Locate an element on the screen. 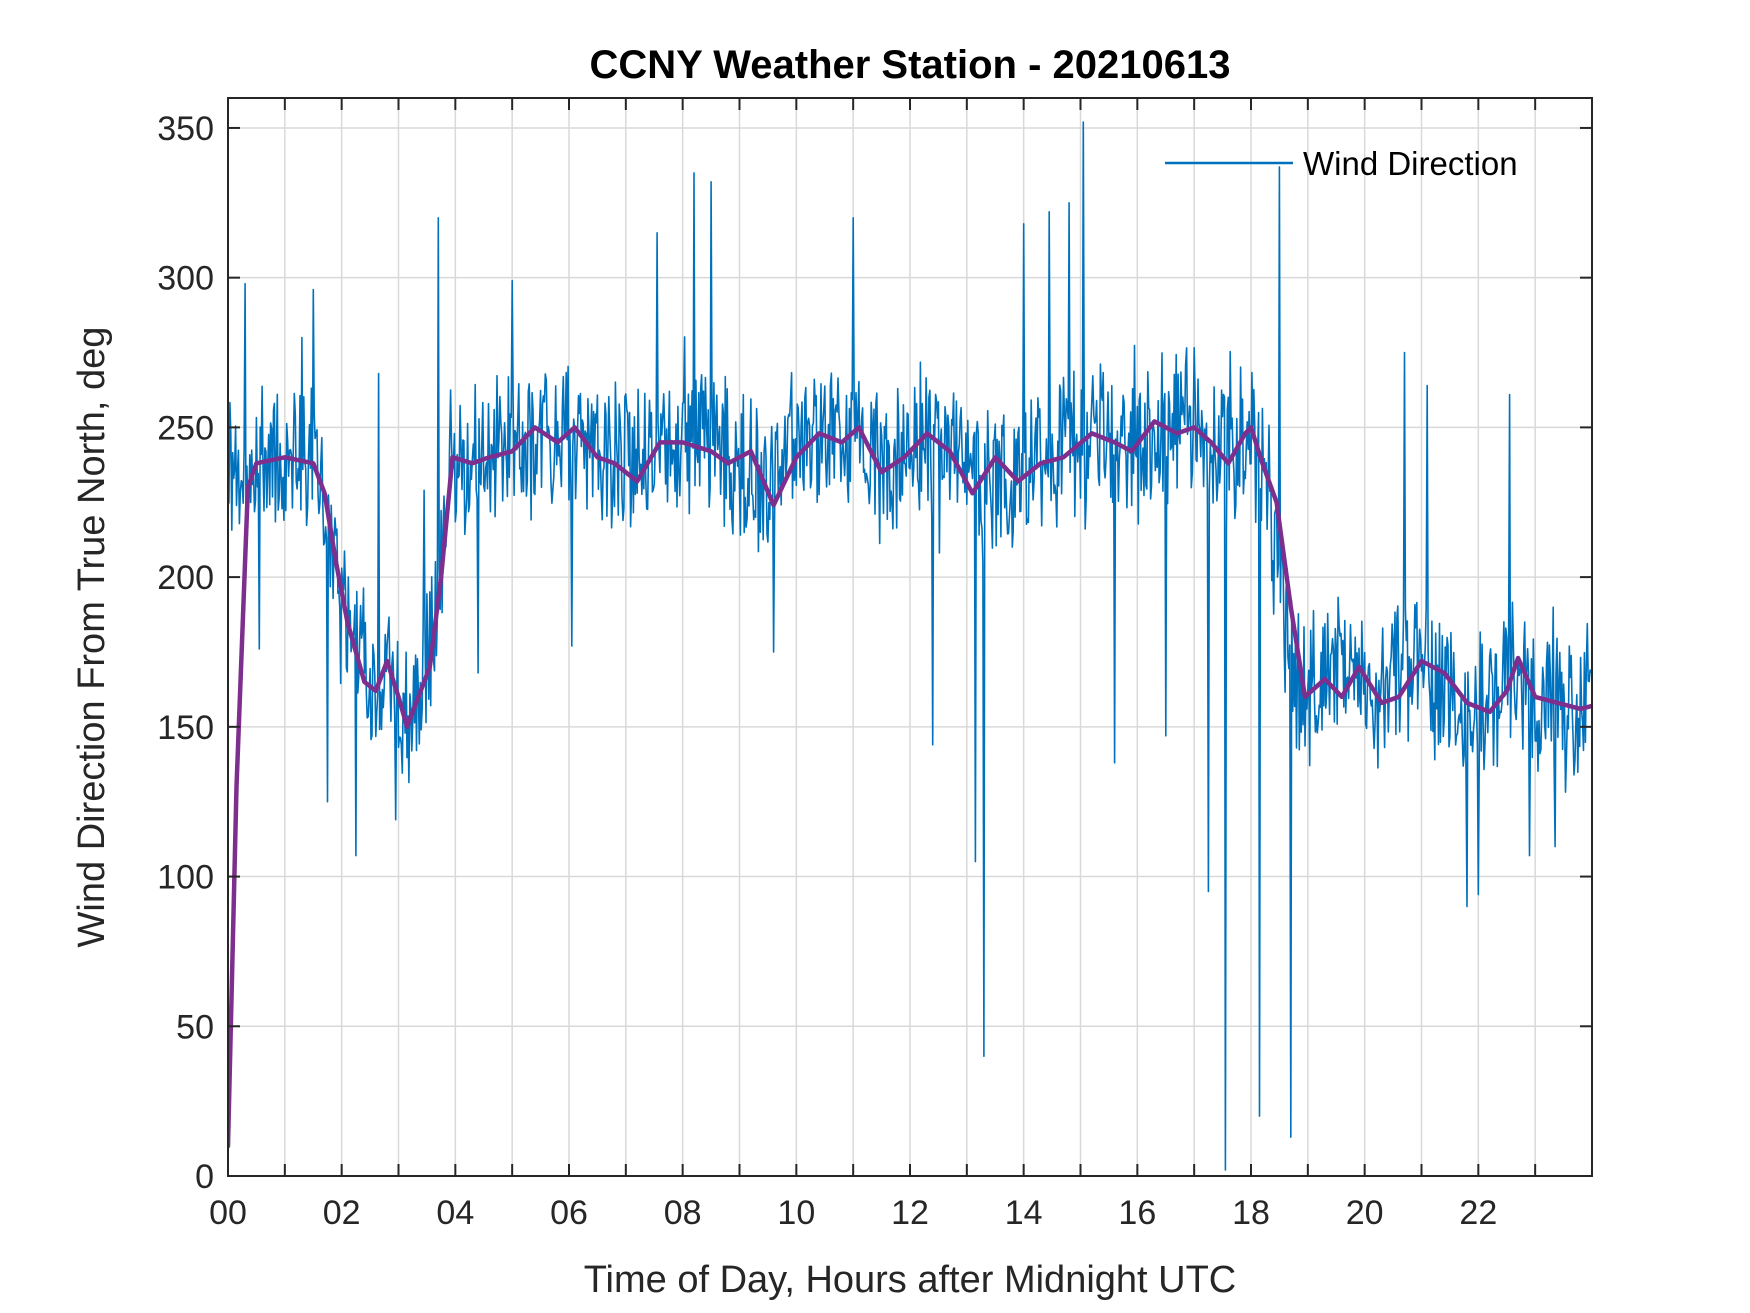 This screenshot has height=1313, width=1750. y-tick-label-0: 0 is located at coordinates (204, 1177).